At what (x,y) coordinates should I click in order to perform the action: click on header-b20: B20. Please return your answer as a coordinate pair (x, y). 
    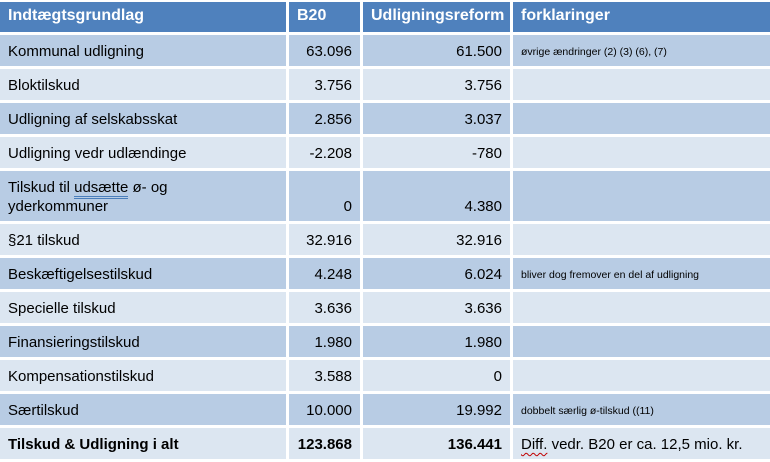
    Looking at the image, I should click on (326, 18).